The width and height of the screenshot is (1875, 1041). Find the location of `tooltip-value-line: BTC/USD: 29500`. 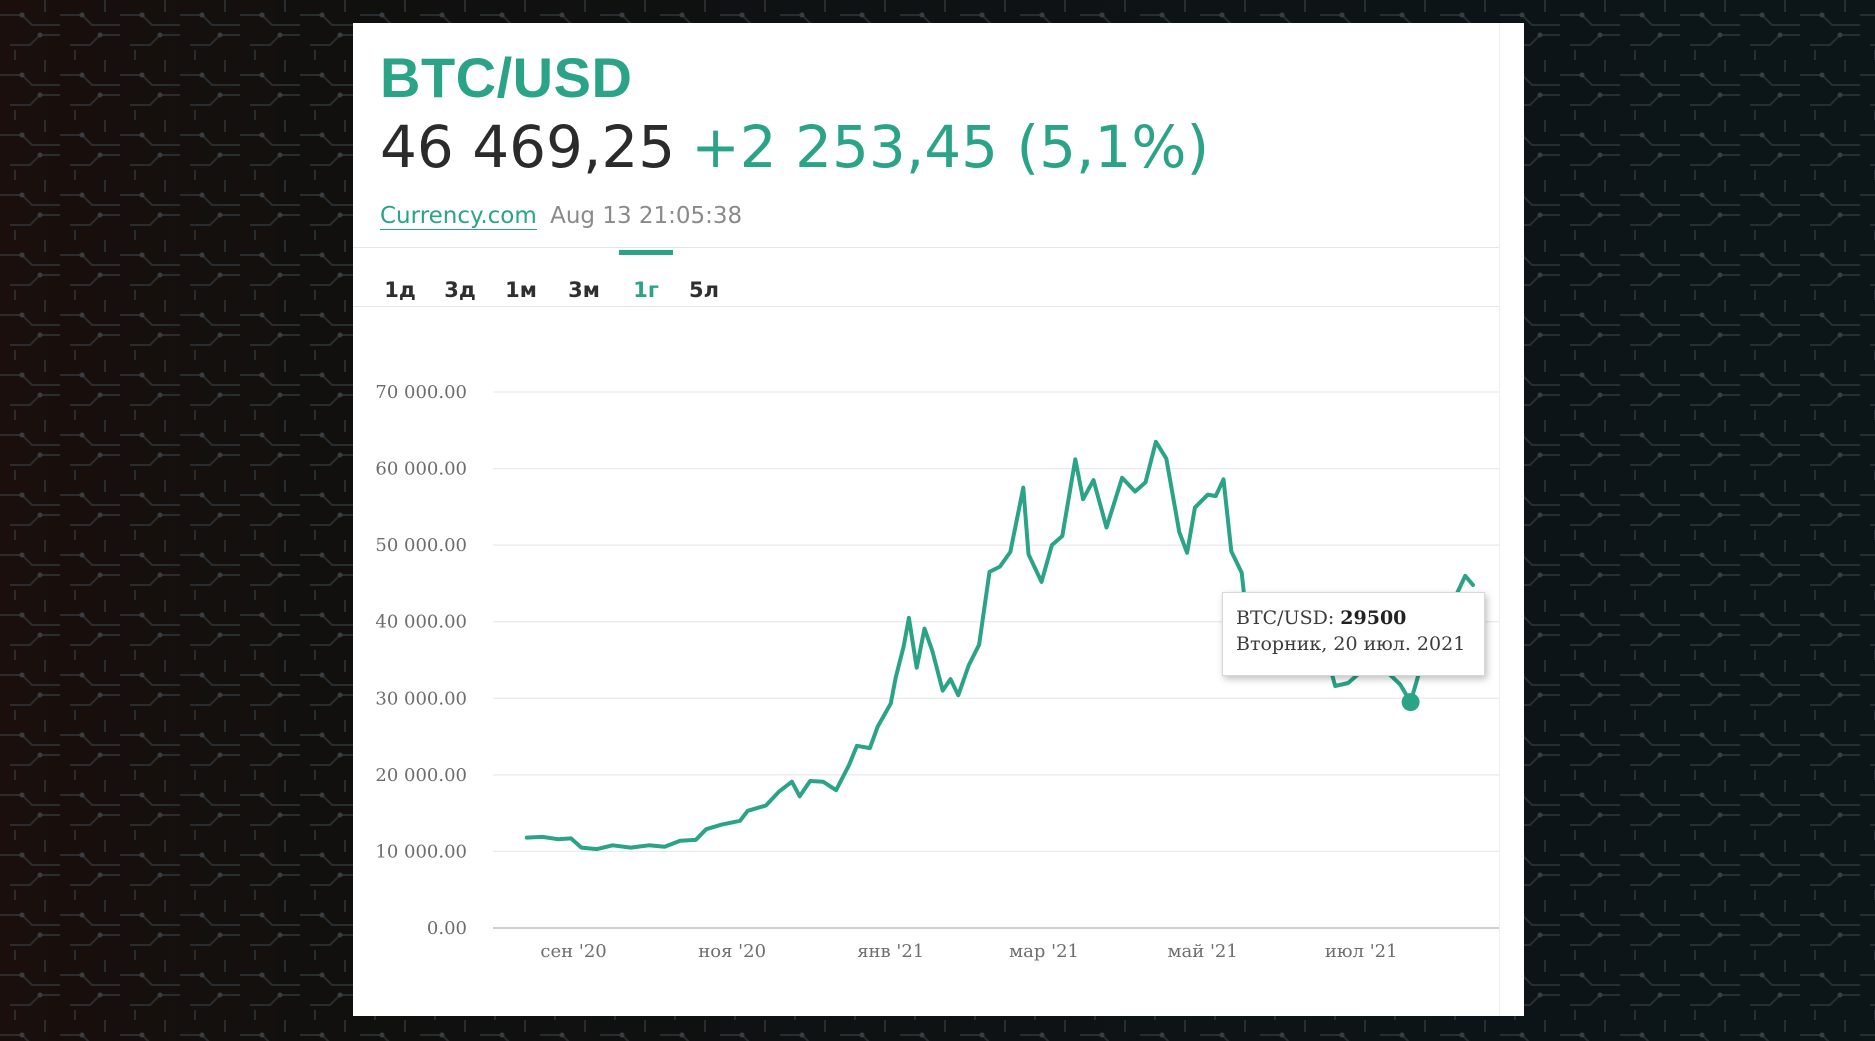

tooltip-value-line: BTC/USD: 29500 is located at coordinates (1360, 618).